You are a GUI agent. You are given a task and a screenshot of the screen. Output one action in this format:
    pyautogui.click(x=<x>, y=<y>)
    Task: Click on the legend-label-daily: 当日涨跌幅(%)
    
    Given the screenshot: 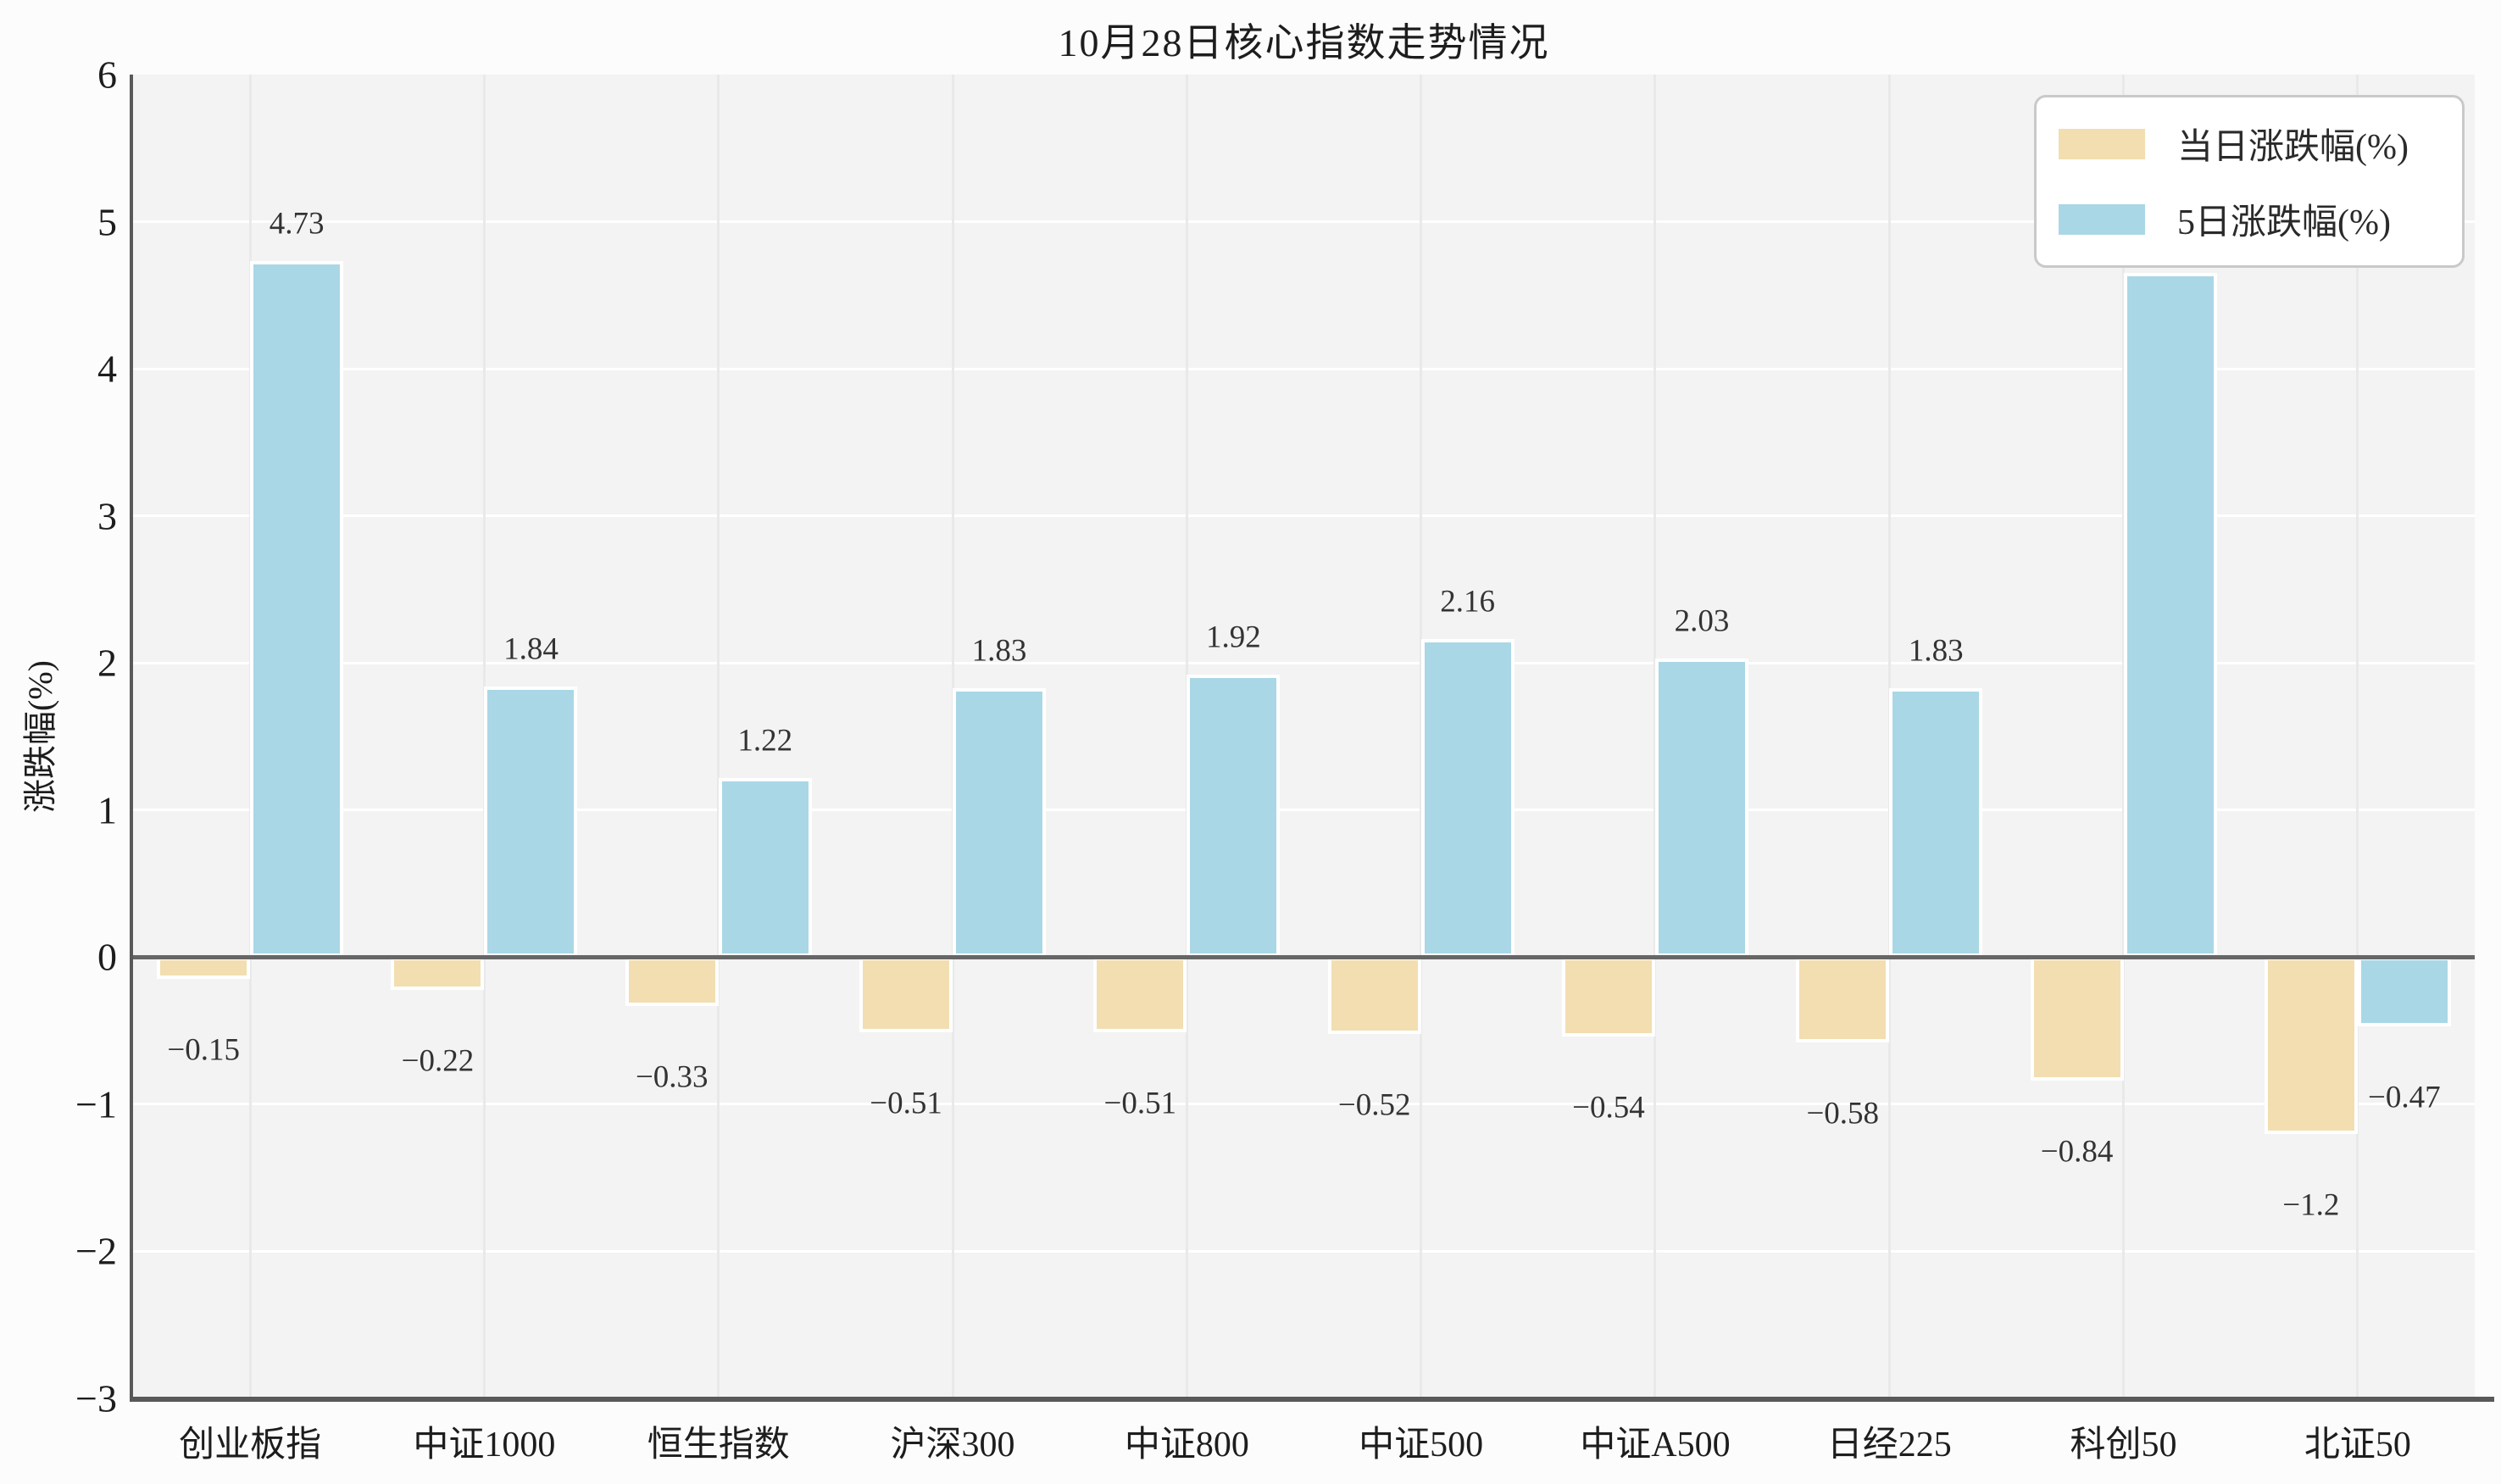 What is the action you would take?
    pyautogui.click(x=2293, y=147)
    